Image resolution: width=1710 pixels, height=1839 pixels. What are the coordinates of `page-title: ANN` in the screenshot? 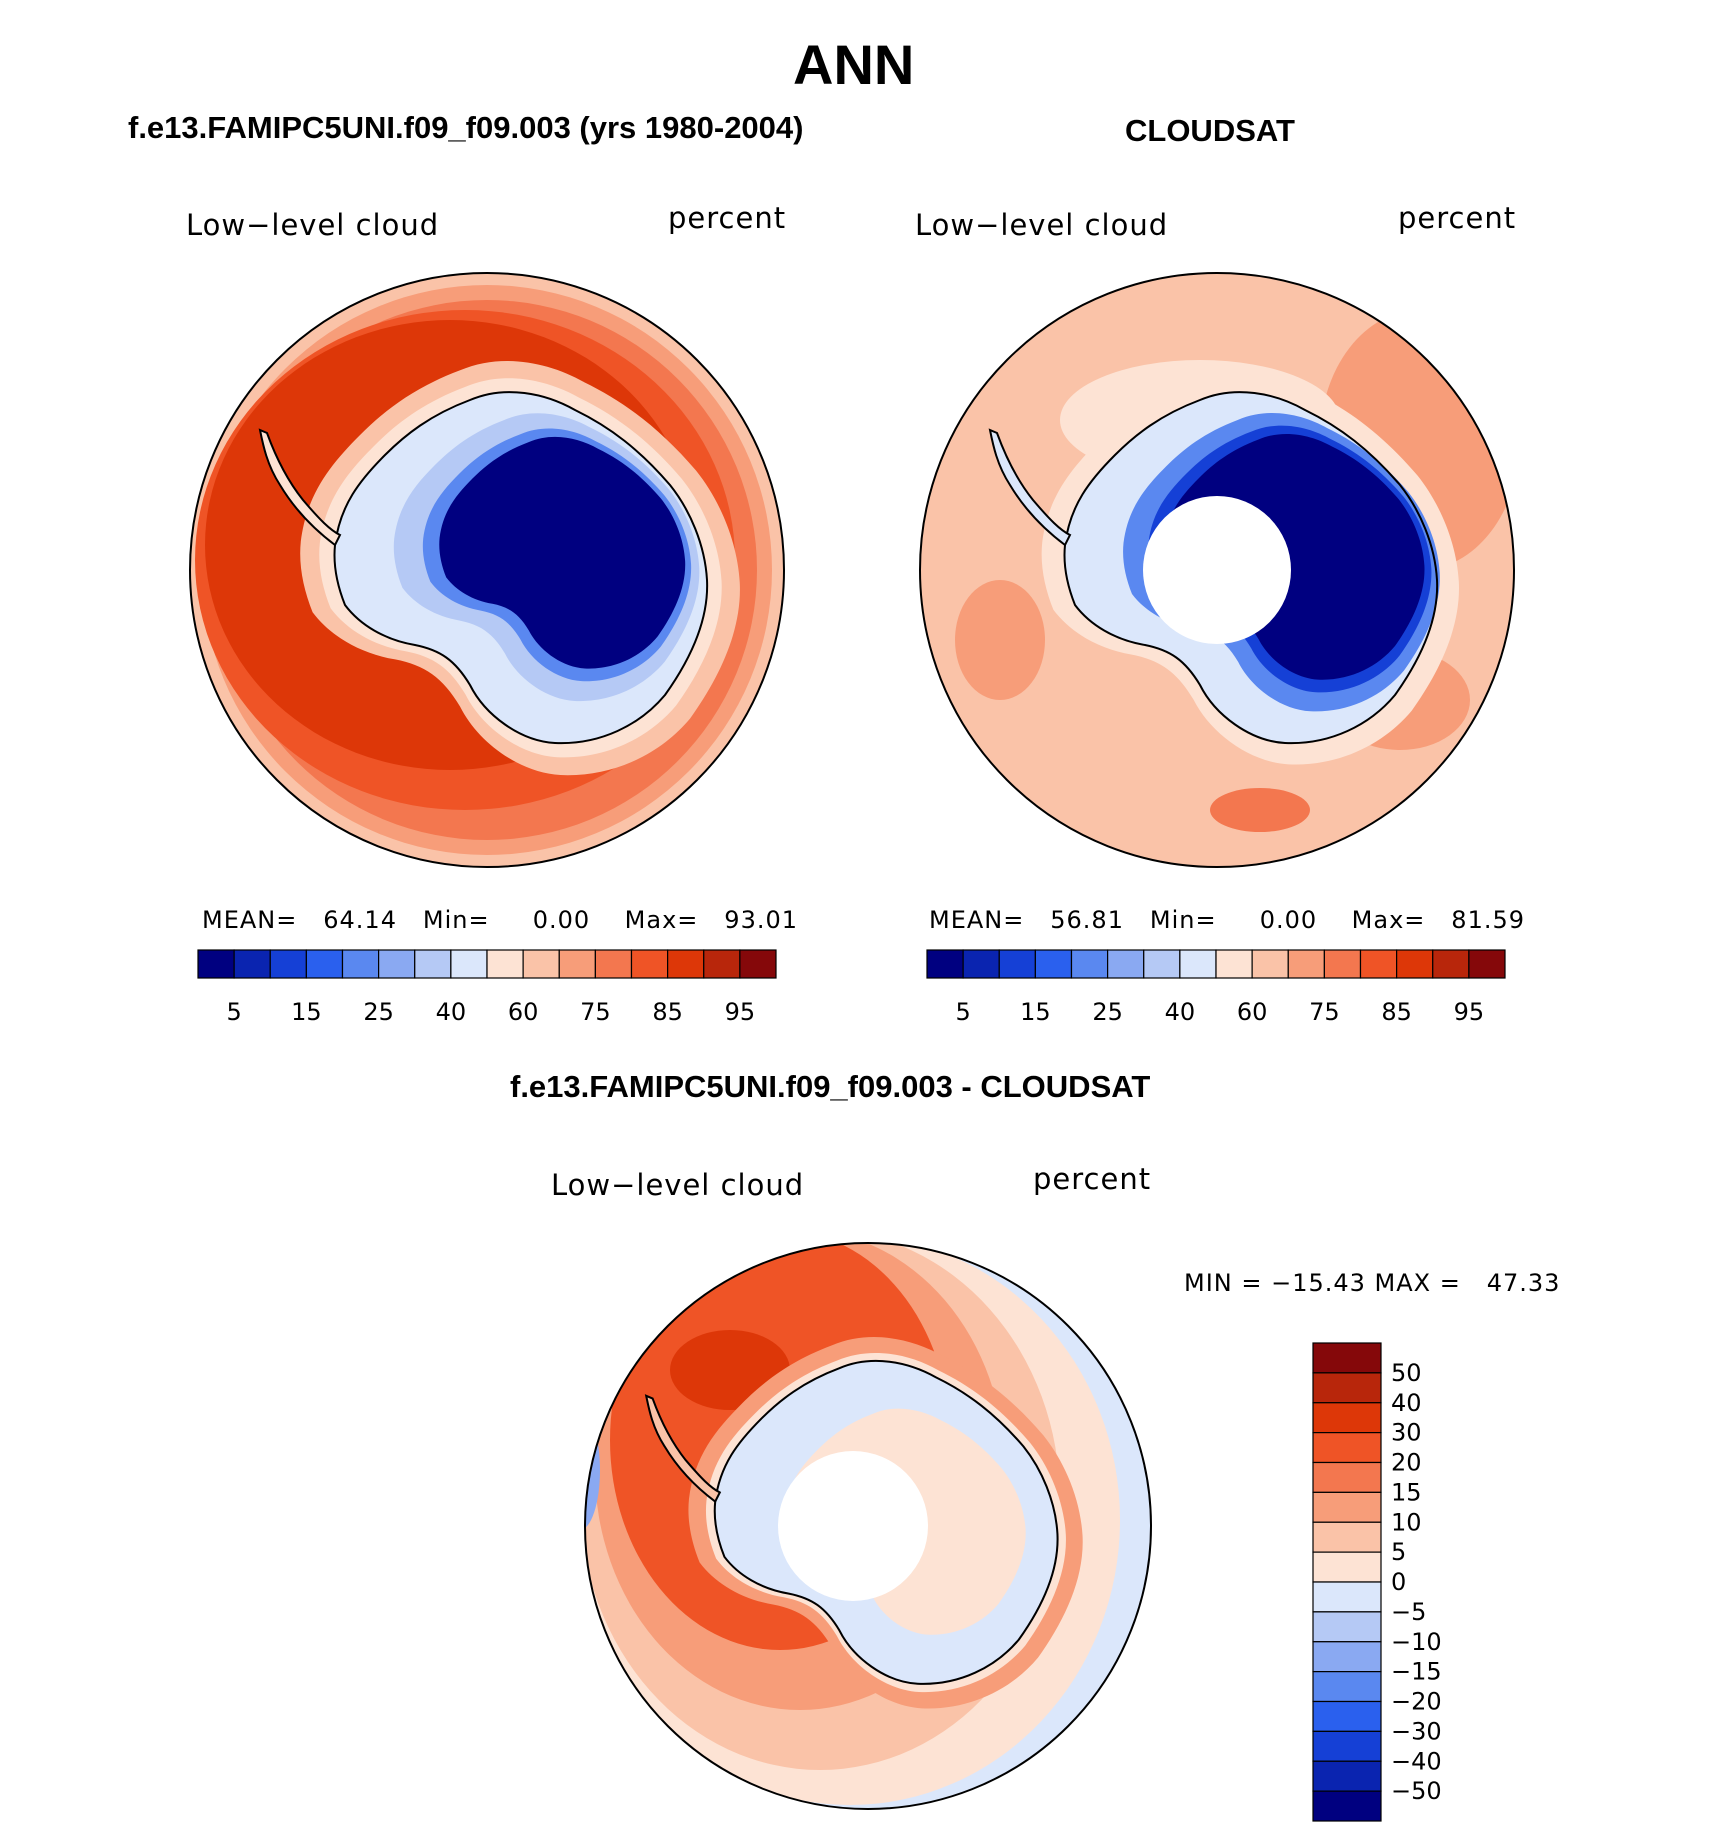 It's located at (854, 64).